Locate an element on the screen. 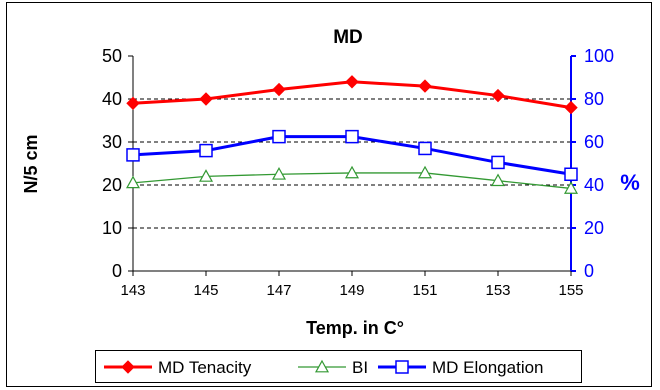 The height and width of the screenshot is (390, 660). legend: MD Tenacity BI MD Elongation is located at coordinates (338, 366).